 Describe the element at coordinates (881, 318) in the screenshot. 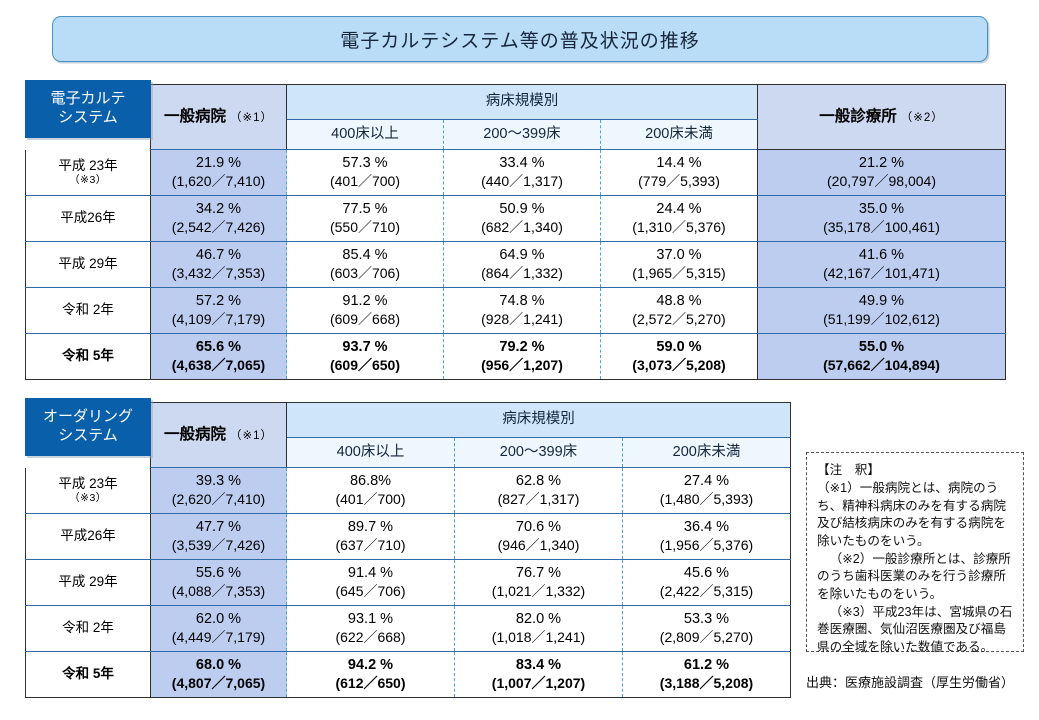

I see `emr-cell-general-clinic-fraction: (51,199／102,612)` at that location.